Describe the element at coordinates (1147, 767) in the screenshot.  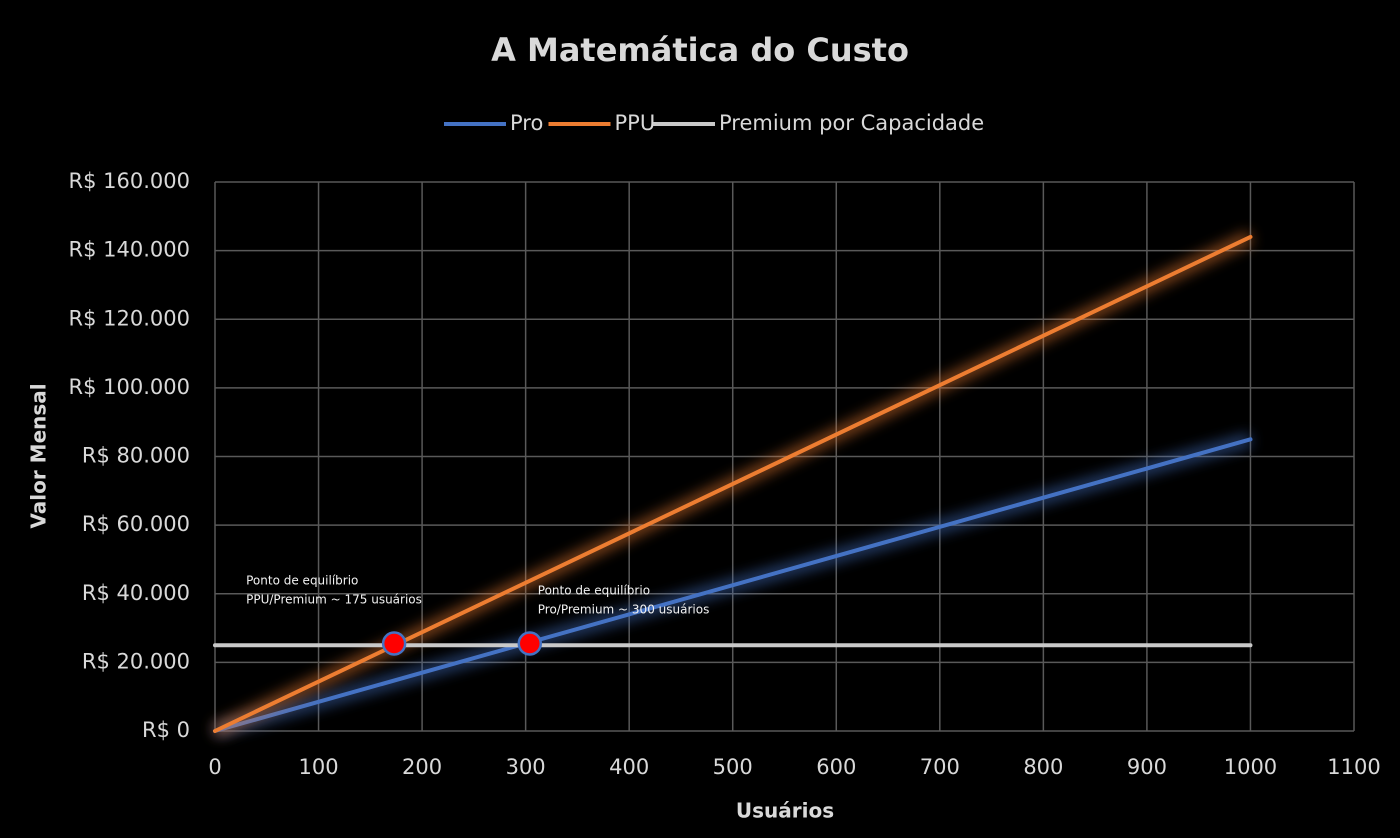
I see `x-tick-label: 900` at that location.